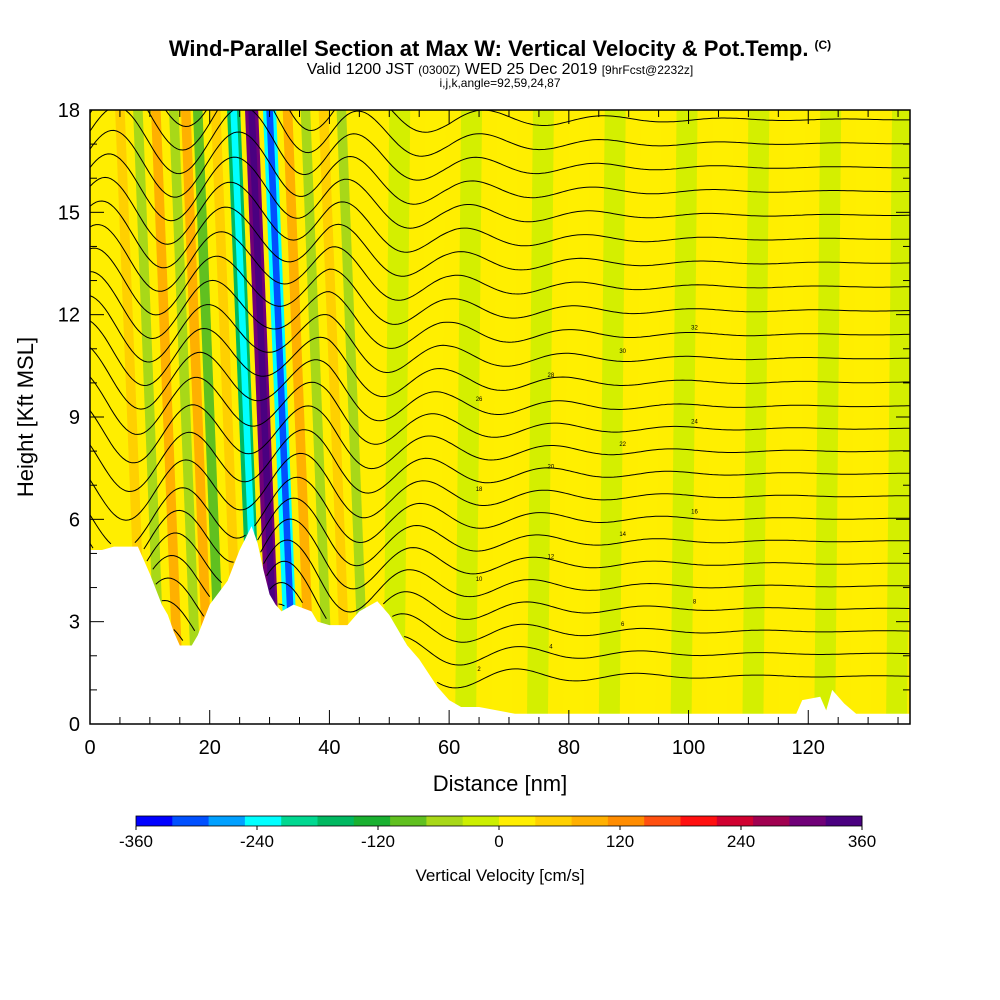 The height and width of the screenshot is (1000, 1000). What do you see at coordinates (622, 352) in the screenshot?
I see `isentrope-label: 30` at bounding box center [622, 352].